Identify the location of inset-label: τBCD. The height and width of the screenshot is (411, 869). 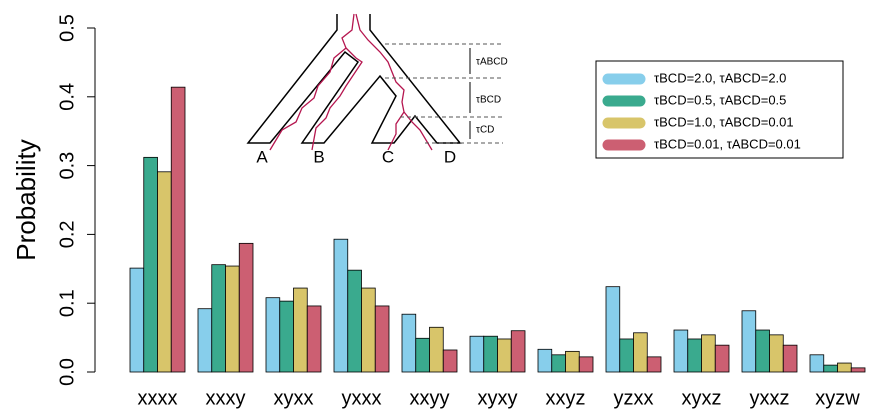
(488, 100).